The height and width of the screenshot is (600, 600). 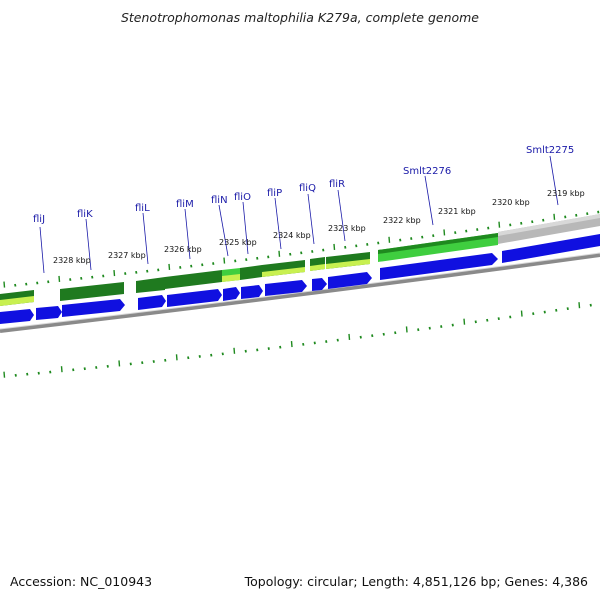 I want to click on kbp-label-2328: 2328 kbp, so click(x=72, y=260).